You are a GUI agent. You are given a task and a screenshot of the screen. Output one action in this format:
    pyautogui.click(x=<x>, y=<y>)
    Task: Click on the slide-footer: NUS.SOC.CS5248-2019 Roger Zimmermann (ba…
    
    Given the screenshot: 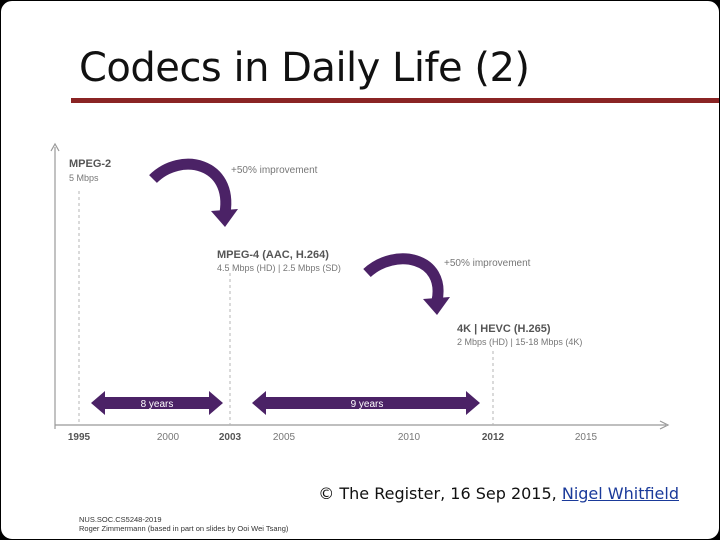 What is the action you would take?
    pyautogui.click(x=183, y=524)
    